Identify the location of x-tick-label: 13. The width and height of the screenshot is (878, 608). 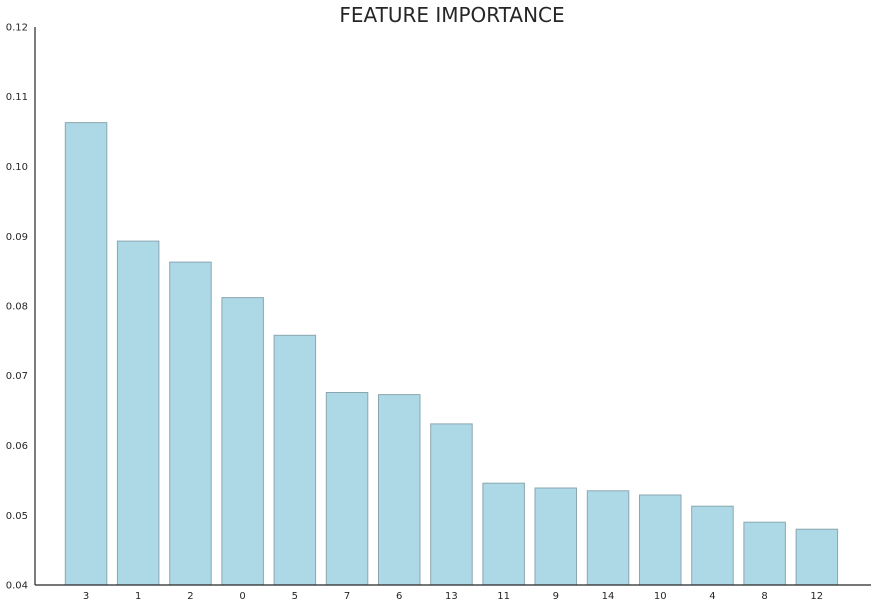
(451, 596).